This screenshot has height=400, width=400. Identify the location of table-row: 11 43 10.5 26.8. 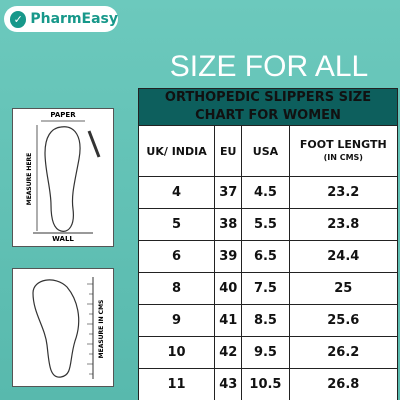
(268, 384).